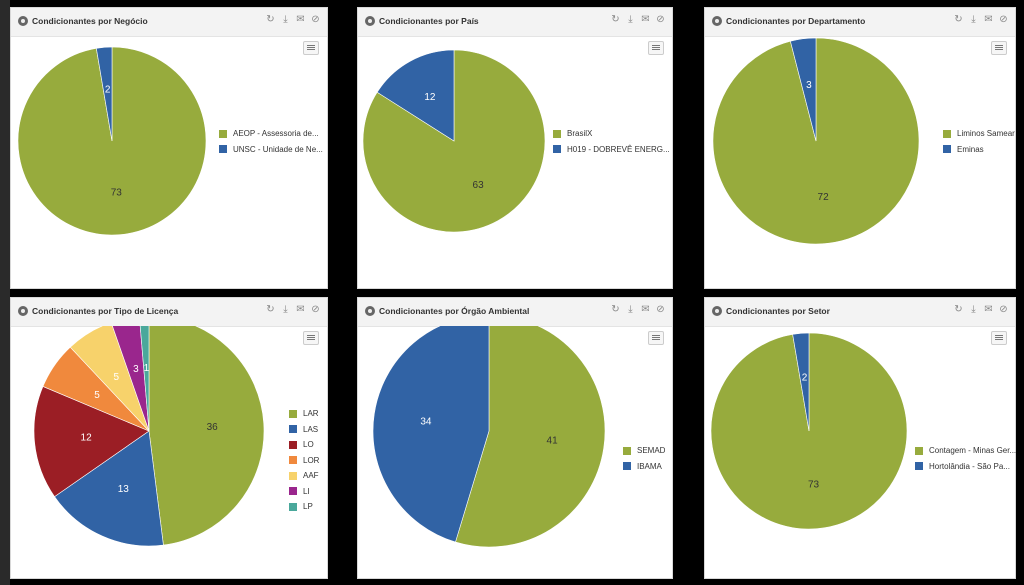 The height and width of the screenshot is (585, 1024). I want to click on panel-title: Condicionantes por Órgão Ambiental, so click(454, 311).